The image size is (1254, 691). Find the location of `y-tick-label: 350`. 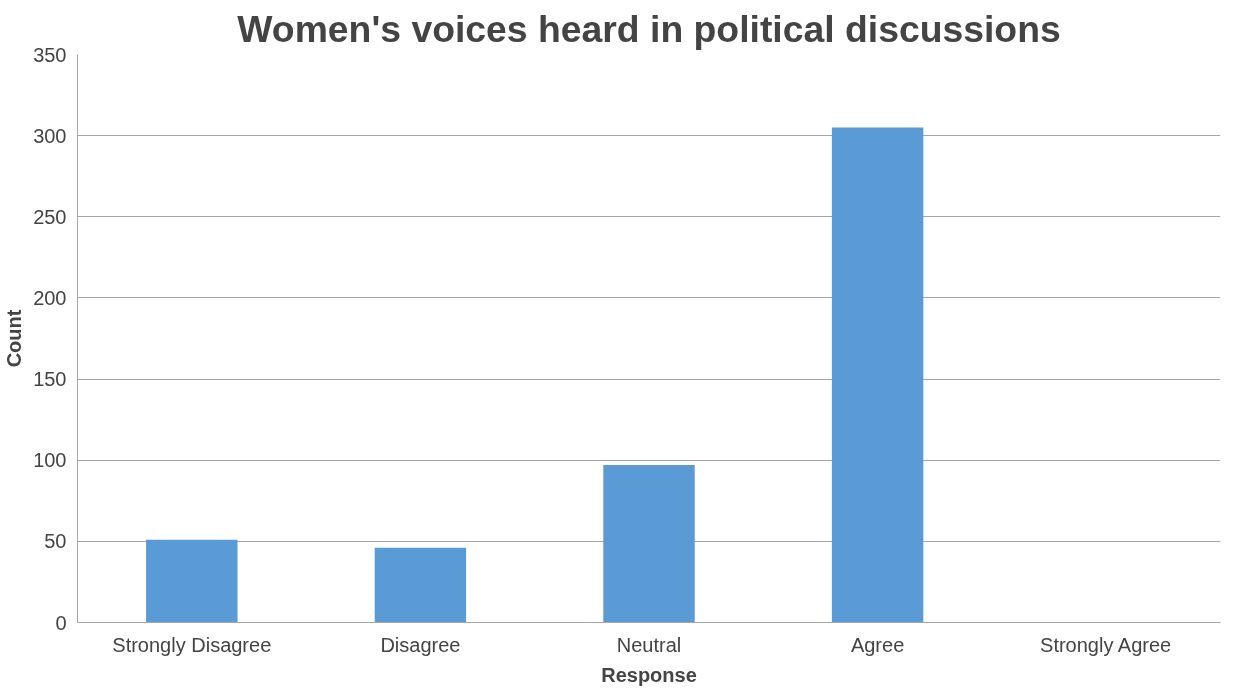

y-tick-label: 350 is located at coordinates (50, 54).